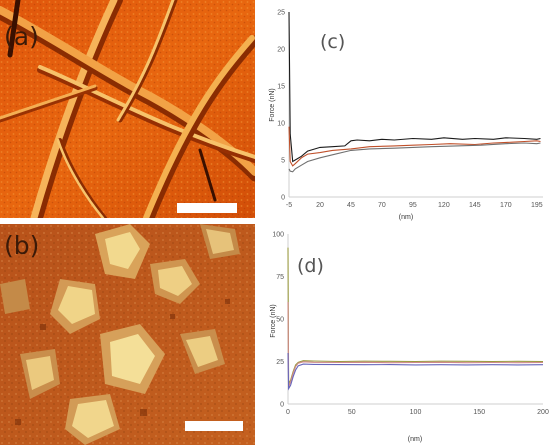  Describe the element at coordinates (537, 205) in the screenshot. I see `chart-c-xtick-label: 195` at that location.